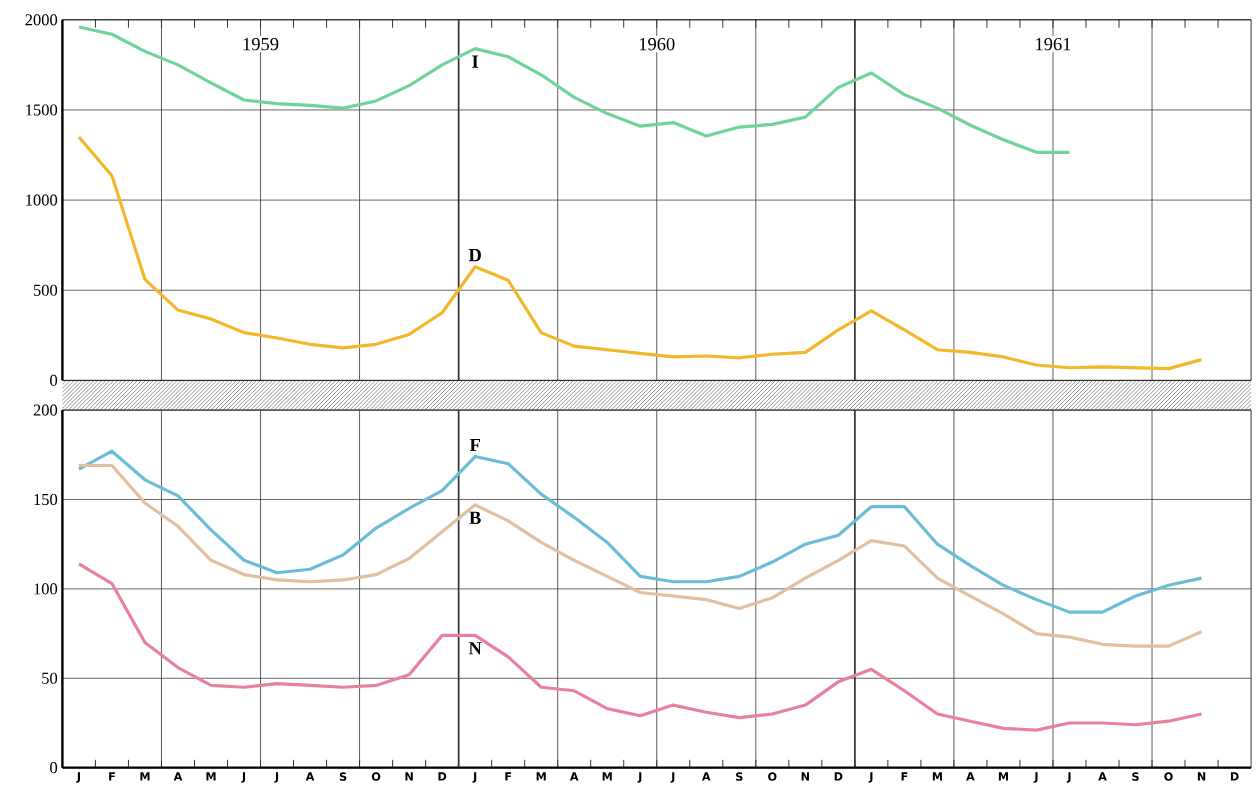 The height and width of the screenshot is (795, 1259). I want to click on annotation: 1959, so click(261, 44).